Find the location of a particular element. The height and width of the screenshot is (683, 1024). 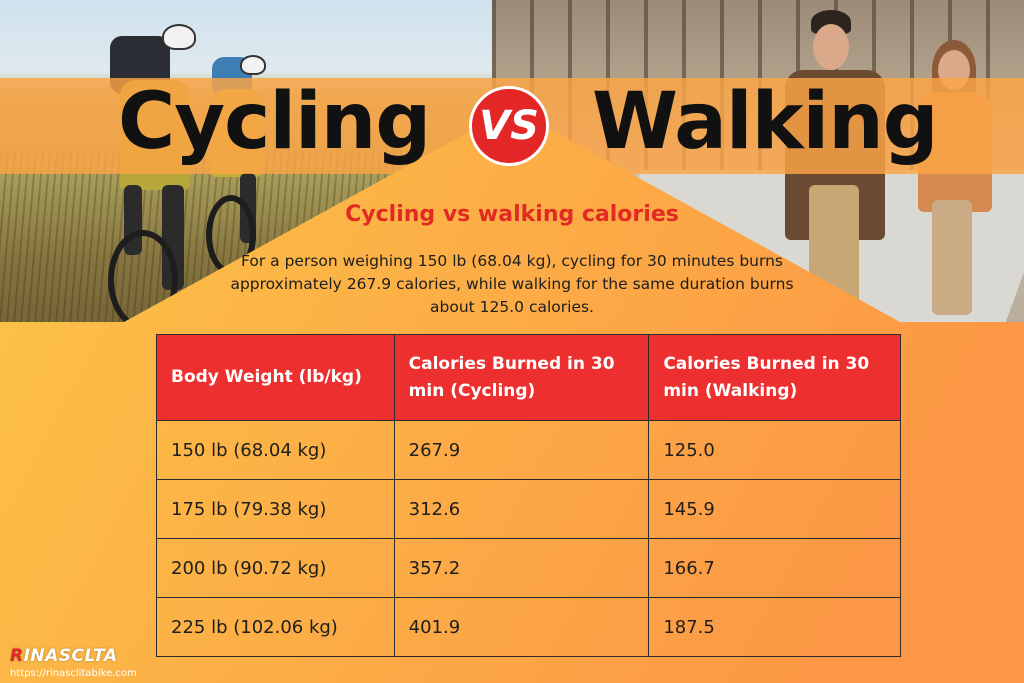

cell-walking-calories: 145.9 is located at coordinates (774, 509).